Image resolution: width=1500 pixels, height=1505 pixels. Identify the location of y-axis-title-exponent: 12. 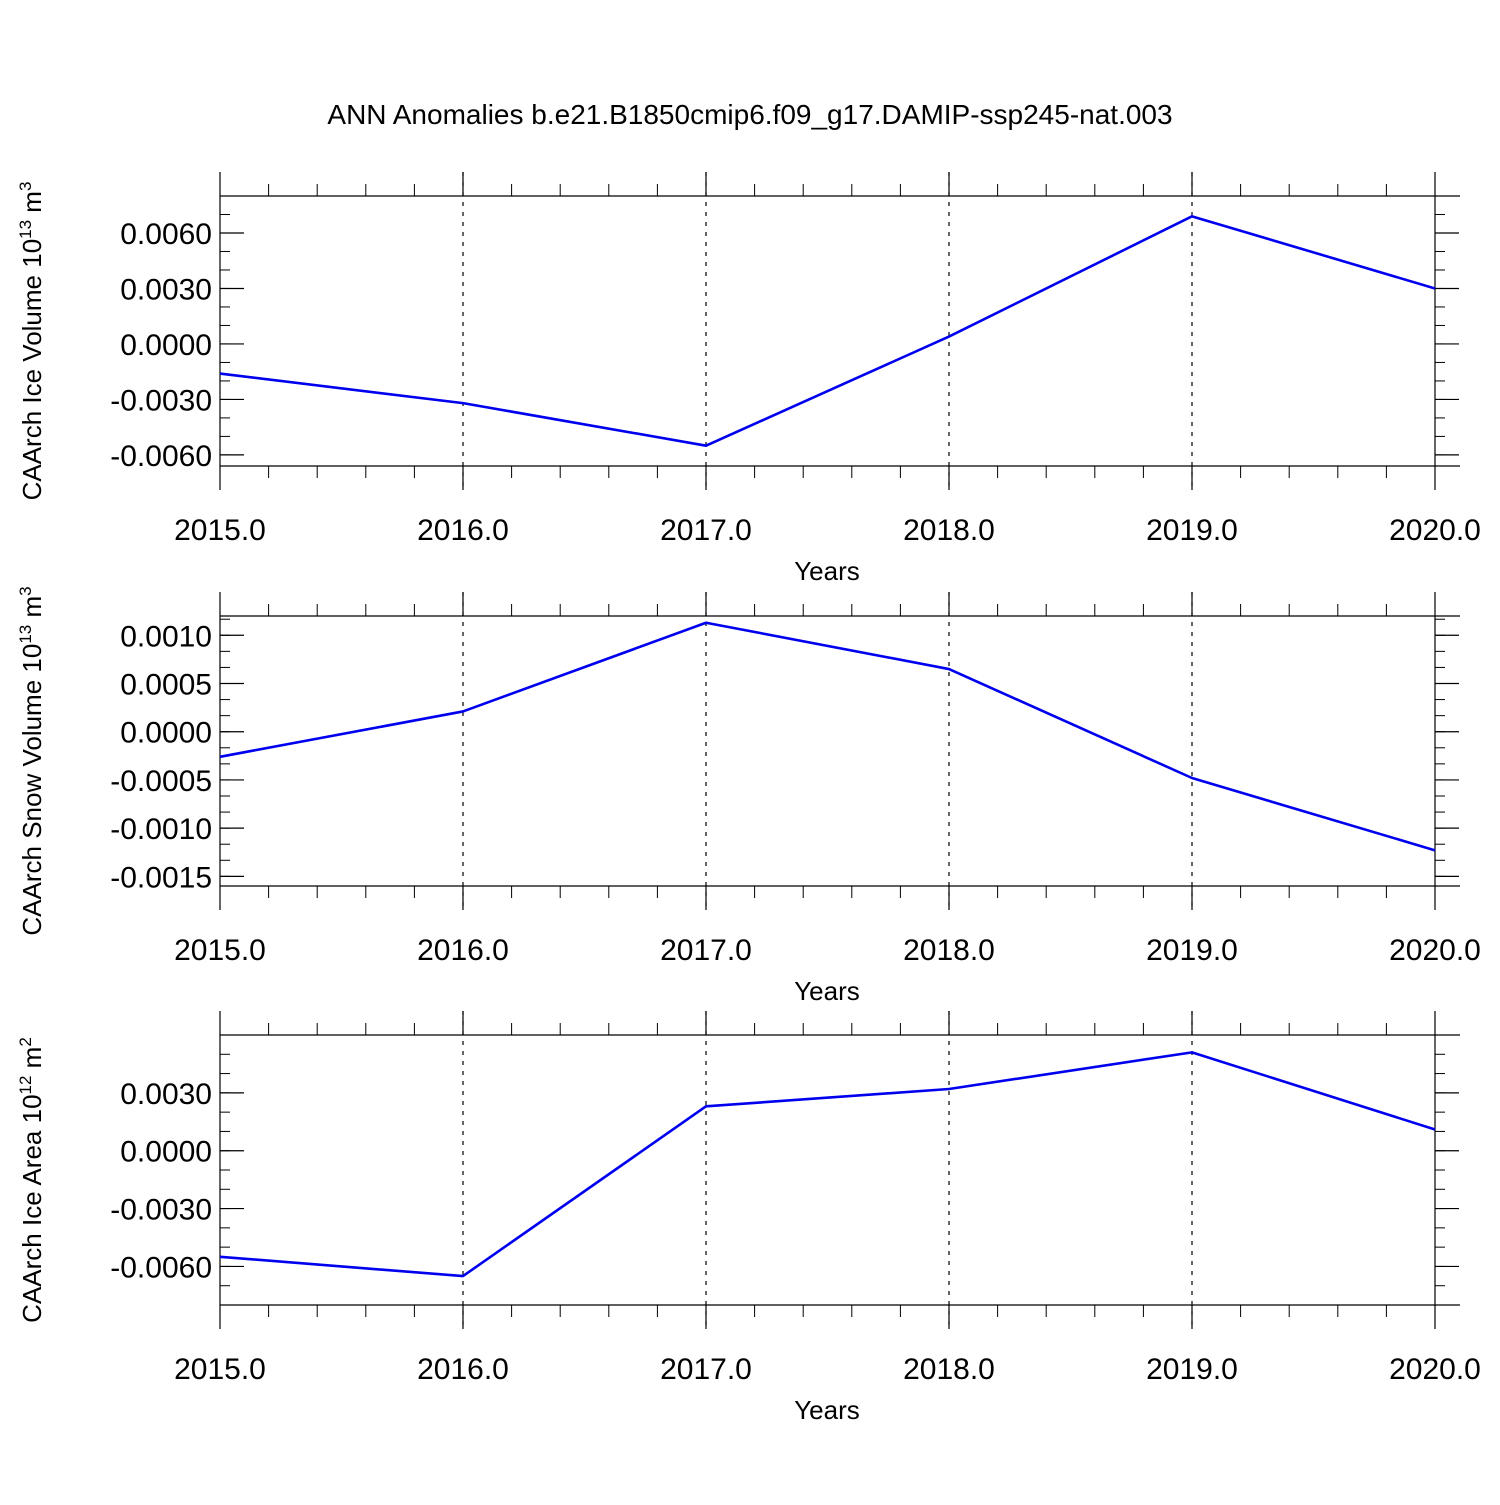
(25, 1085).